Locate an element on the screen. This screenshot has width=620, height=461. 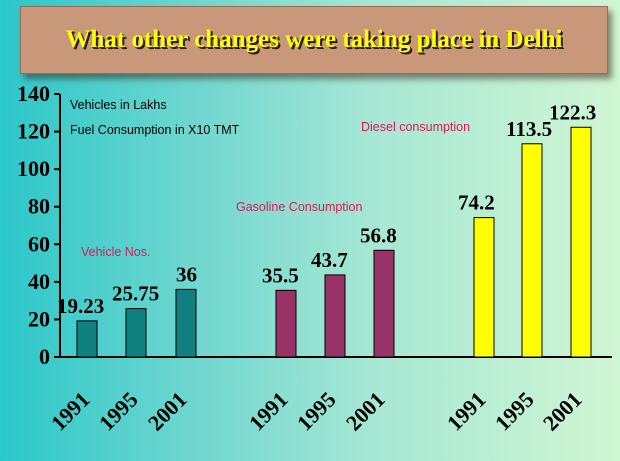
note-fuel-unit: Fuel Consumption in X10 TMT is located at coordinates (155, 130).